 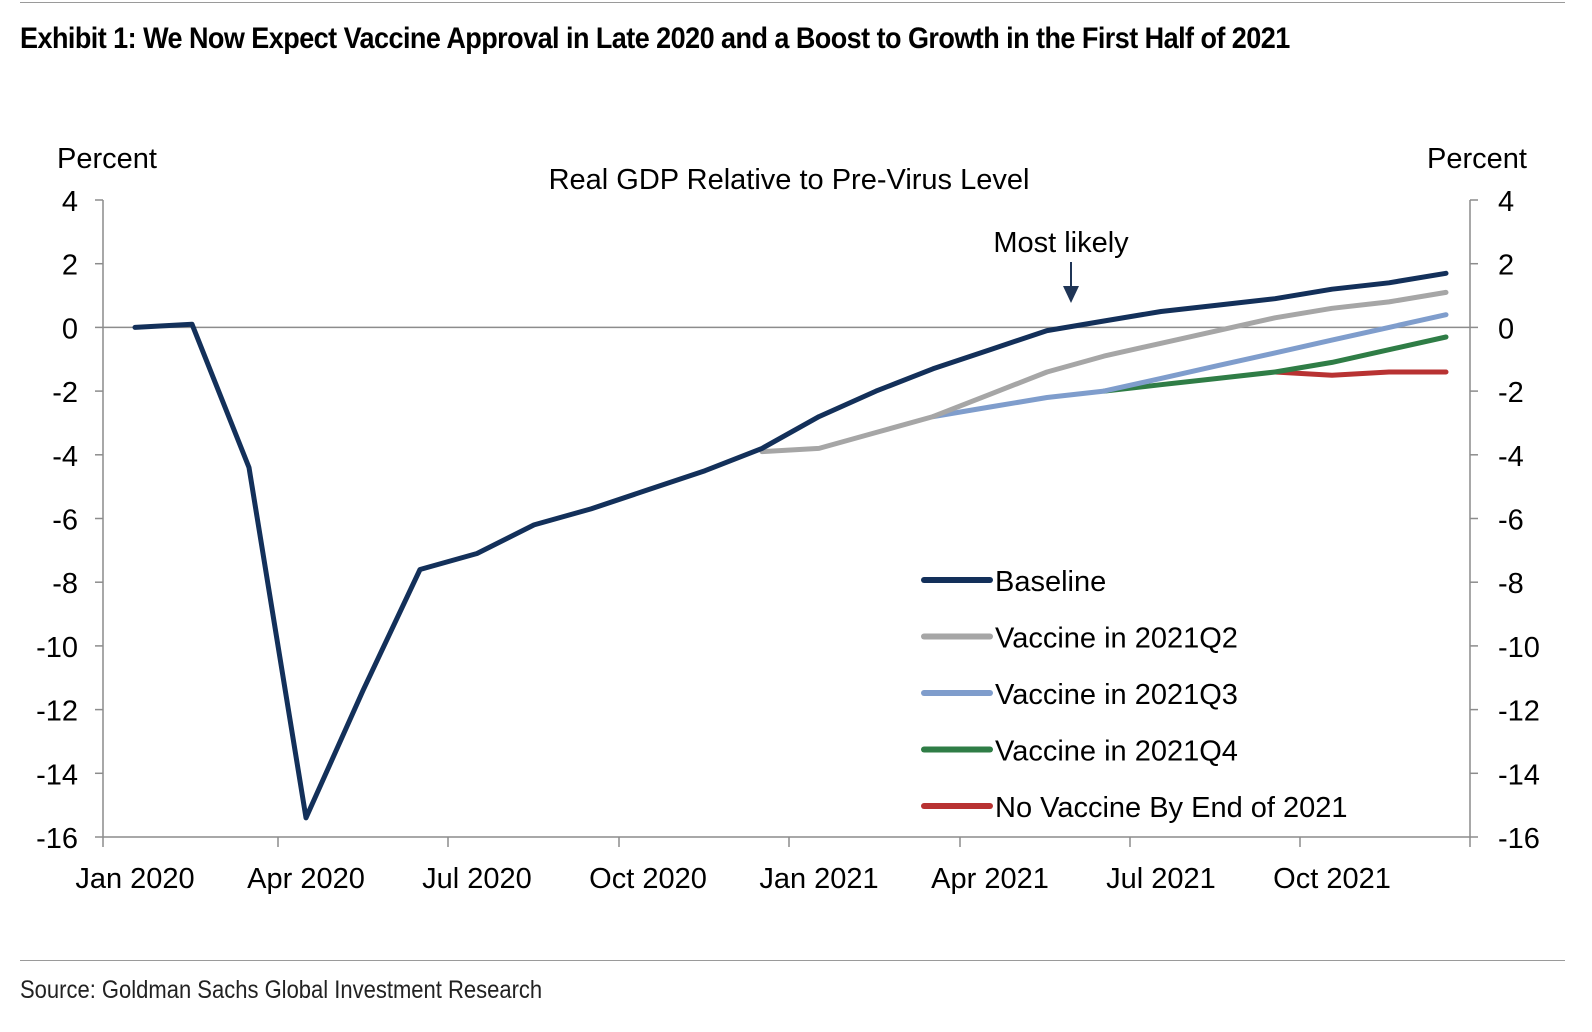 What do you see at coordinates (1511, 393) in the screenshot?
I see `y-tick-label-right: -2` at bounding box center [1511, 393].